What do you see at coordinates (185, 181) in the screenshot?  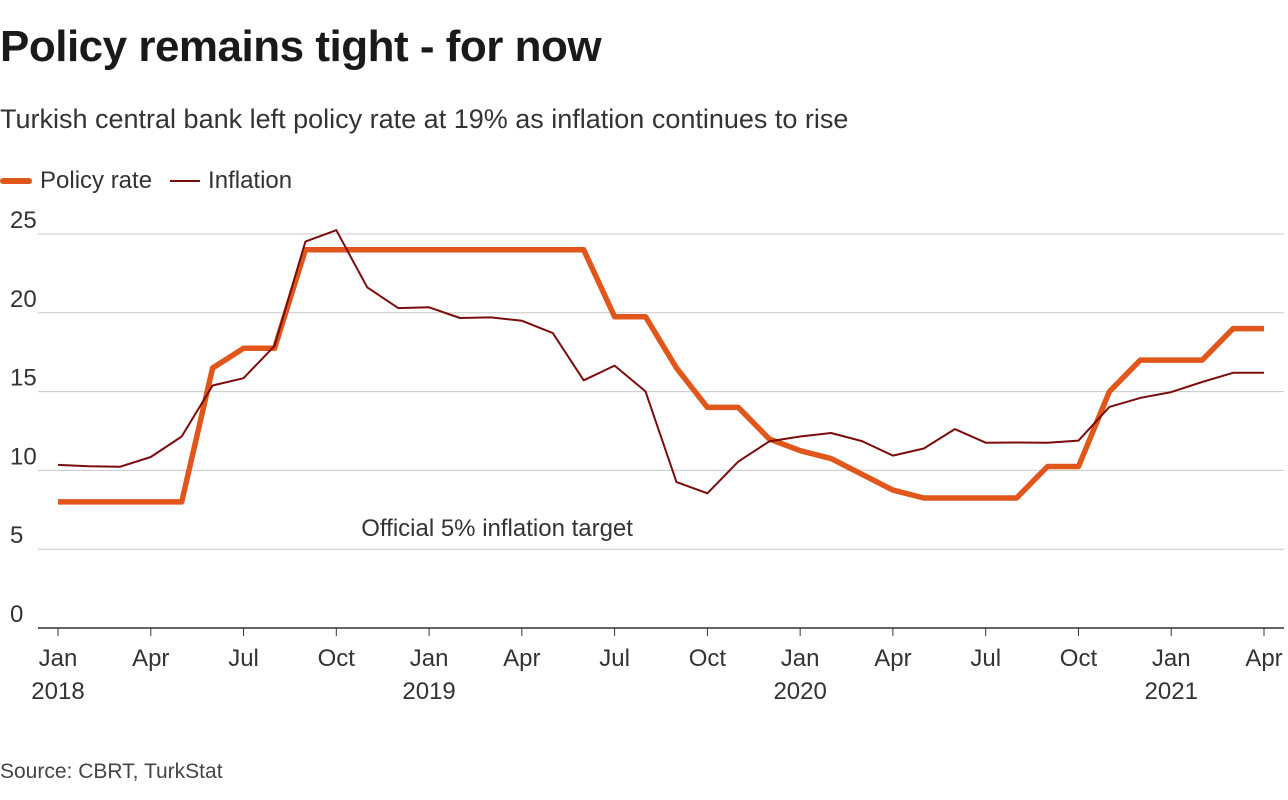 I see `legend-swatch-inflation` at bounding box center [185, 181].